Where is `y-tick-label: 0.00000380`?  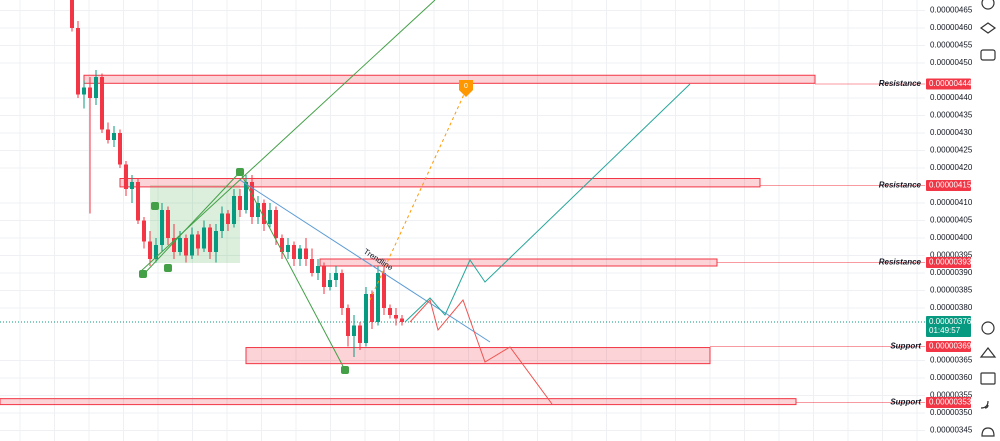 y-tick-label: 0.00000380 is located at coordinates (951, 307).